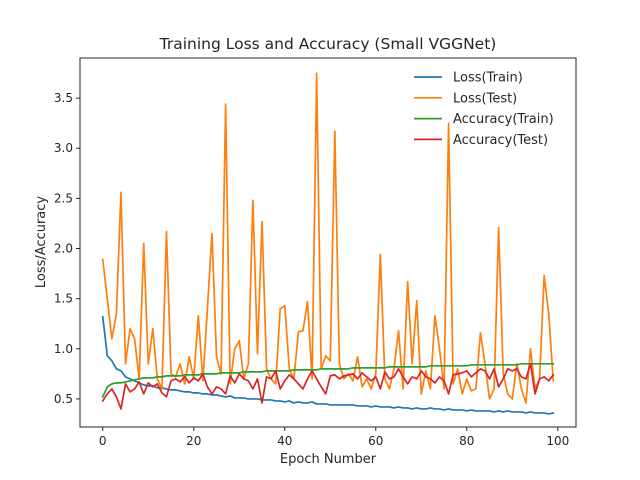 The image size is (640, 480). I want to click on y-tick-label: 3.5, so click(63, 98).